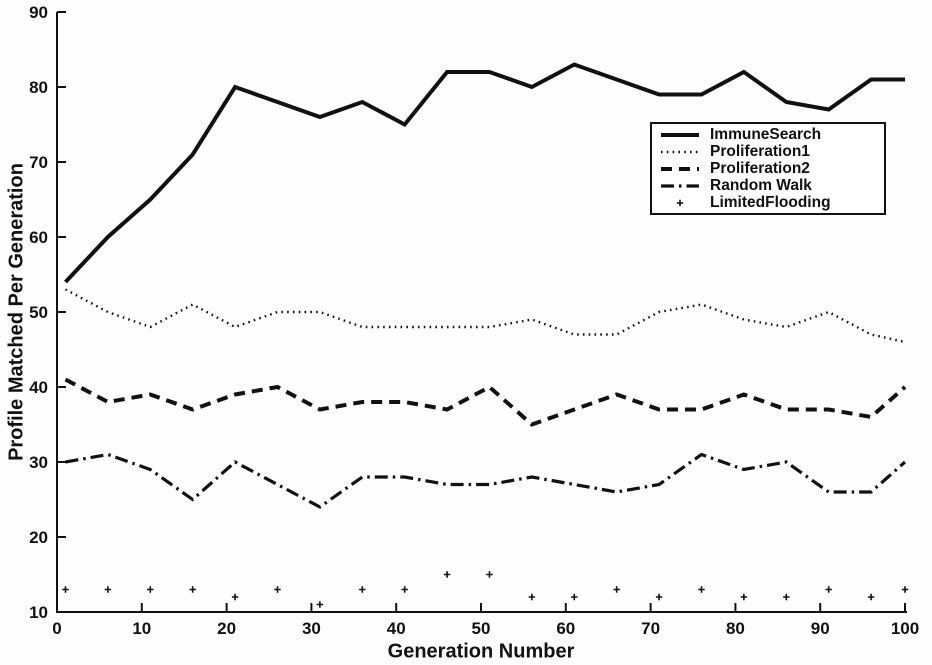 The width and height of the screenshot is (932, 665). What do you see at coordinates (38, 387) in the screenshot?
I see `y-tick-label: 40` at bounding box center [38, 387].